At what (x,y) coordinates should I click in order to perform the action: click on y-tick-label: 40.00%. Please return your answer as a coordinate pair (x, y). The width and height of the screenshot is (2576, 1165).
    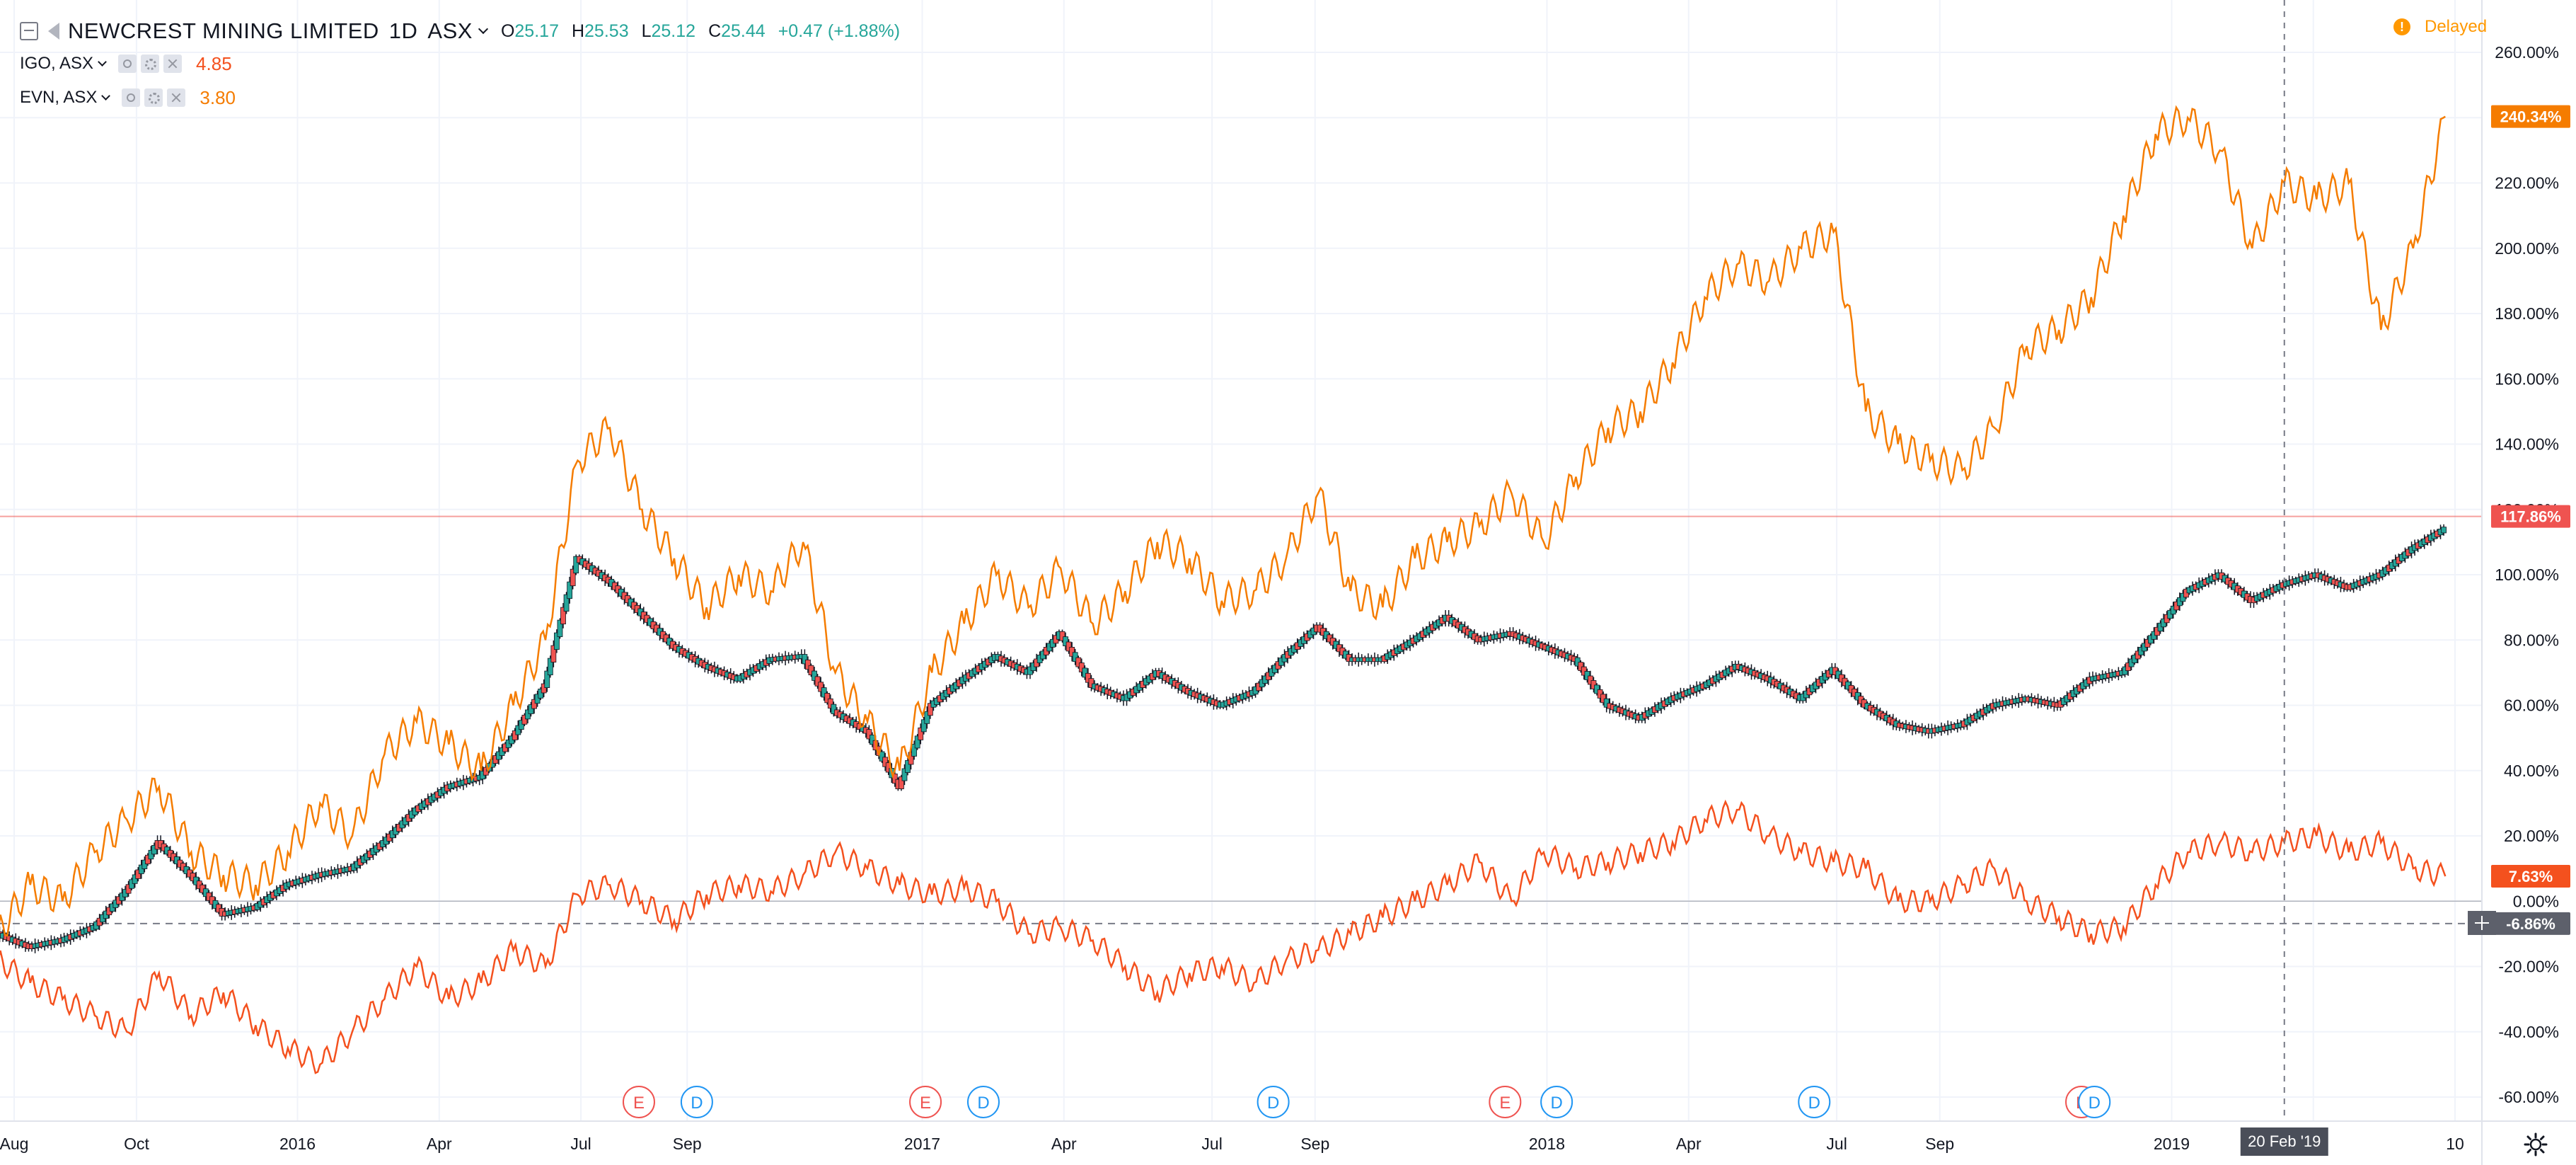
    Looking at the image, I should click on (2531, 771).